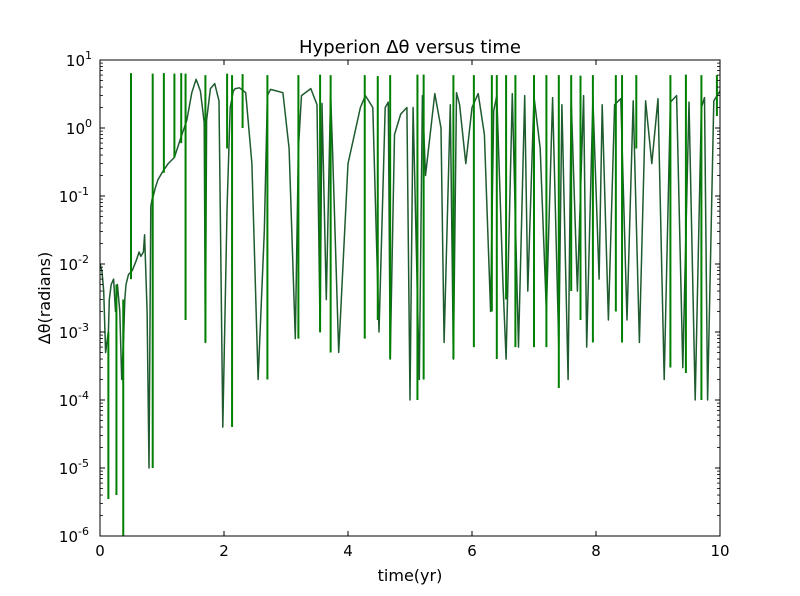 This screenshot has width=800, height=596. I want to click on x-tick-label-0: 0, so click(100, 551).